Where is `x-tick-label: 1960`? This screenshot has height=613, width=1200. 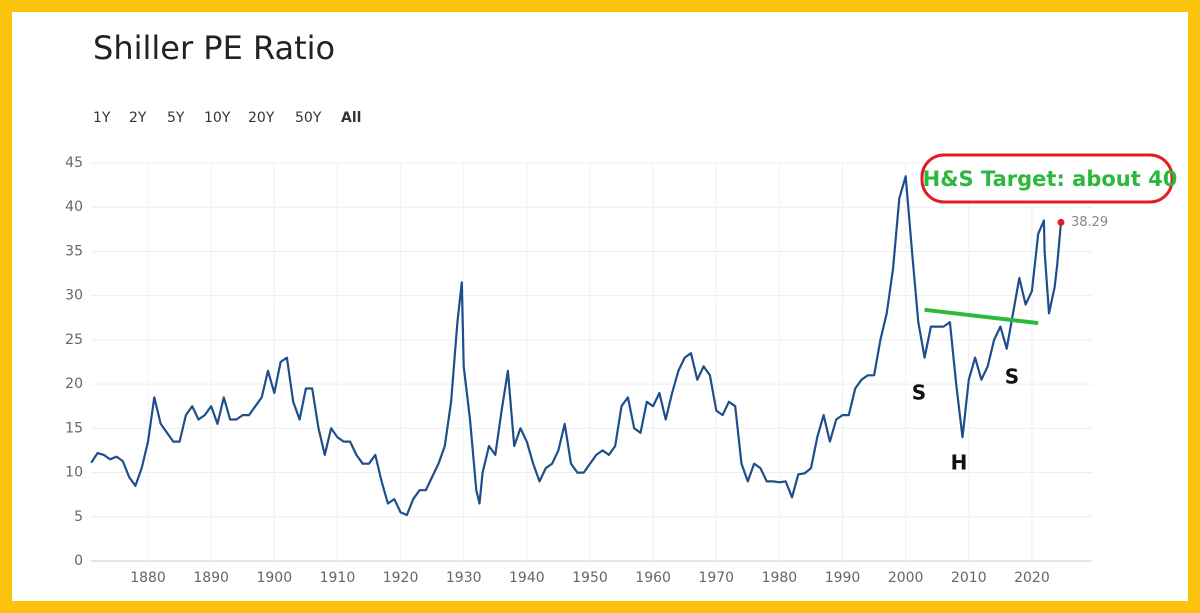
x-tick-label: 1960 is located at coordinates (653, 578).